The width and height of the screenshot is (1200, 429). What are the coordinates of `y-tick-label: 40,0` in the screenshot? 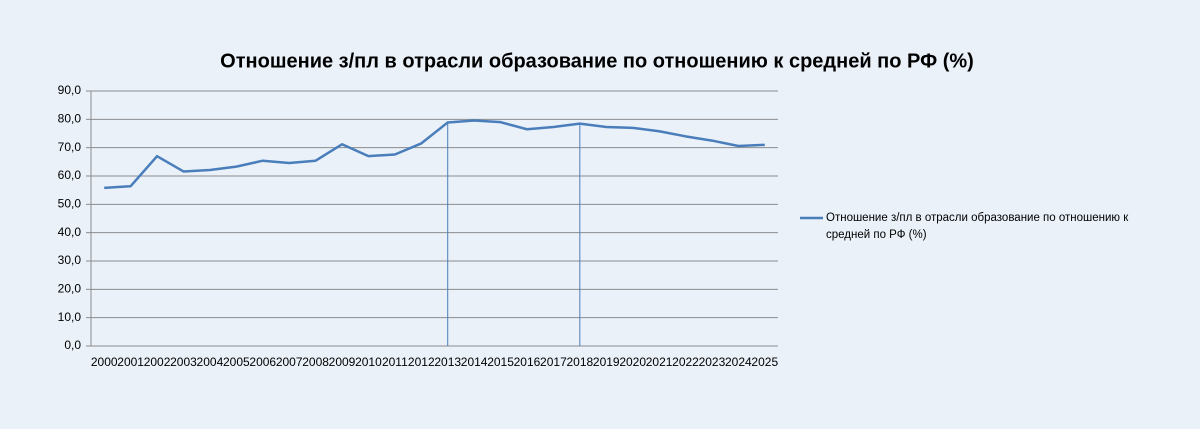 It's located at (70, 232).